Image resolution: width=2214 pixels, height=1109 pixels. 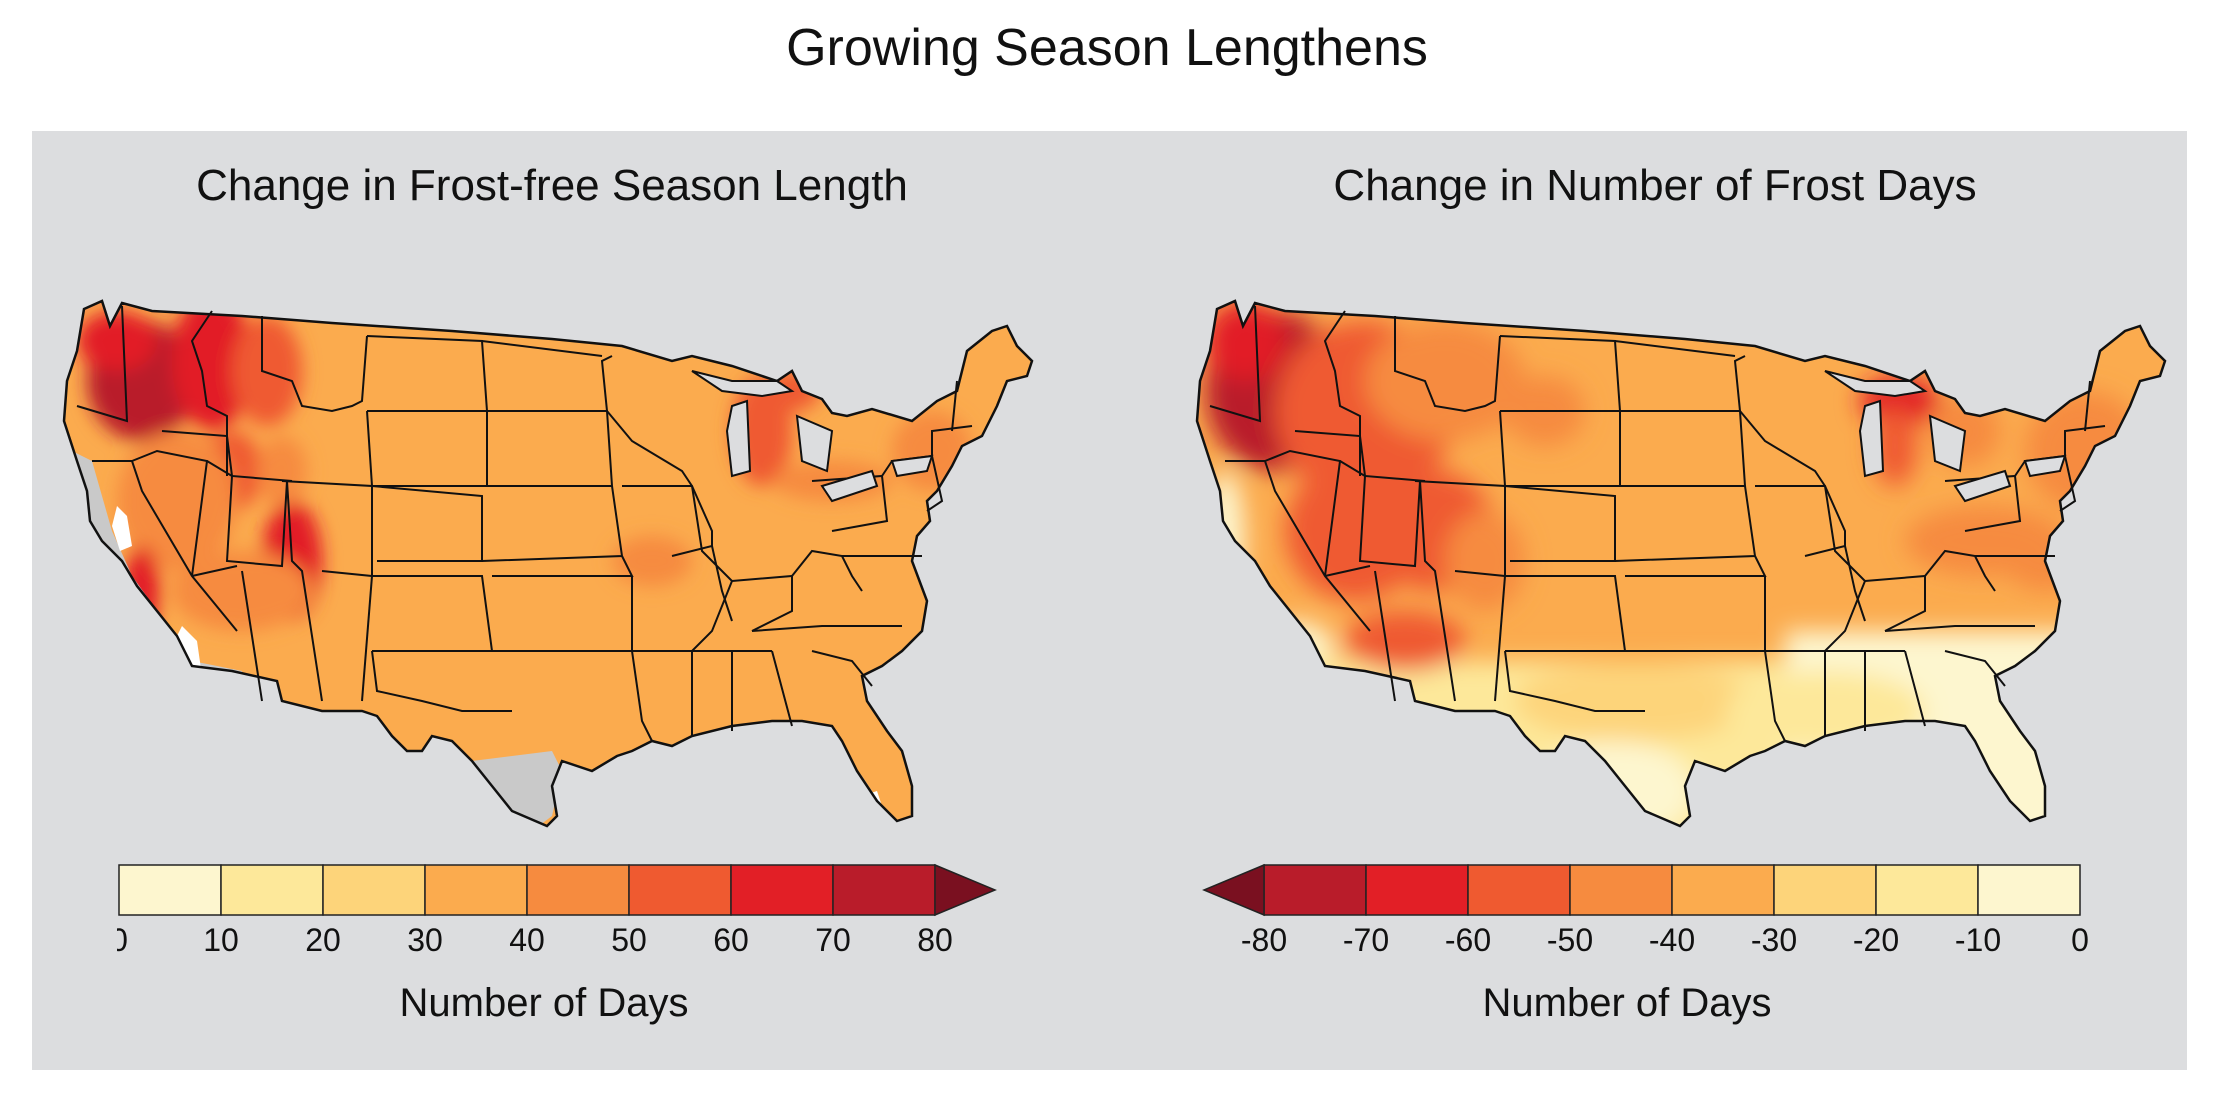 What do you see at coordinates (544, 1003) in the screenshot?
I see `left-legend-label: Number of Days` at bounding box center [544, 1003].